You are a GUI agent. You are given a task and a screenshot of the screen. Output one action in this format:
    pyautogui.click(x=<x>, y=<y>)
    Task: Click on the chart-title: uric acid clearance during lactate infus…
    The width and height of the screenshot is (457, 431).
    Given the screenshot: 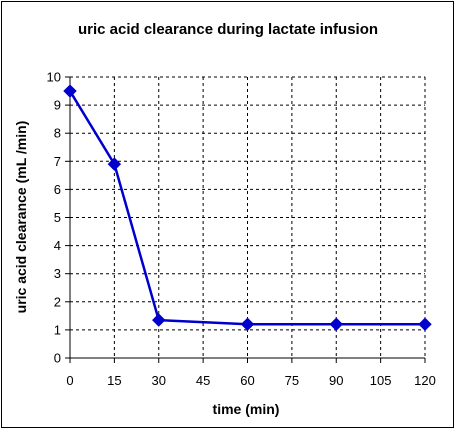 What is the action you would take?
    pyautogui.click(x=228, y=29)
    